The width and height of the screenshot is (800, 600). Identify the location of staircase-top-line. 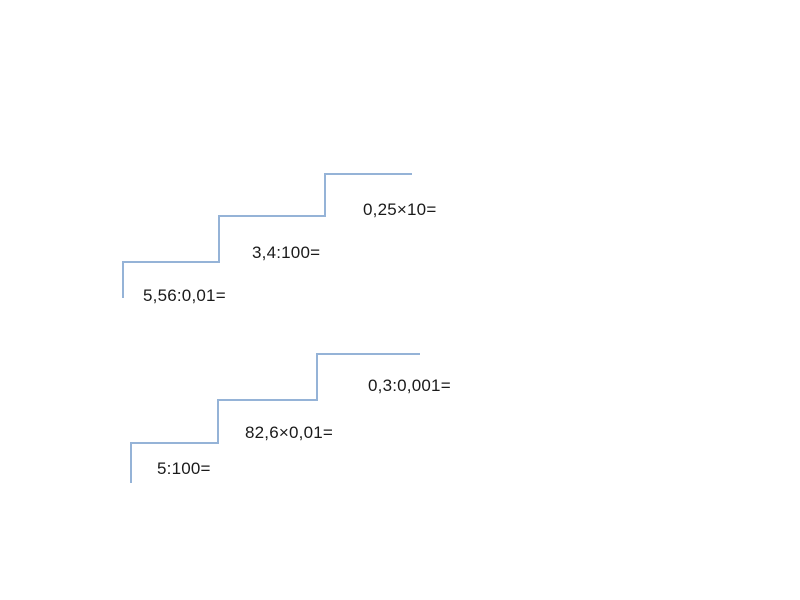
(267, 235).